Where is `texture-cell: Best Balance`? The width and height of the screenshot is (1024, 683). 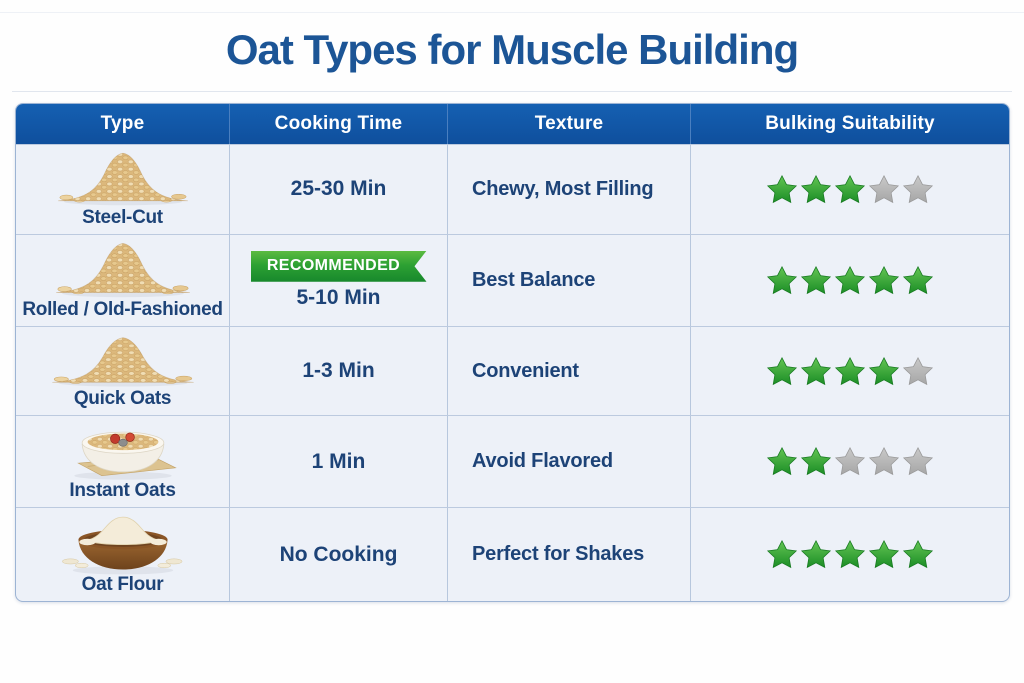
texture-cell: Best Balance is located at coordinates (569, 280).